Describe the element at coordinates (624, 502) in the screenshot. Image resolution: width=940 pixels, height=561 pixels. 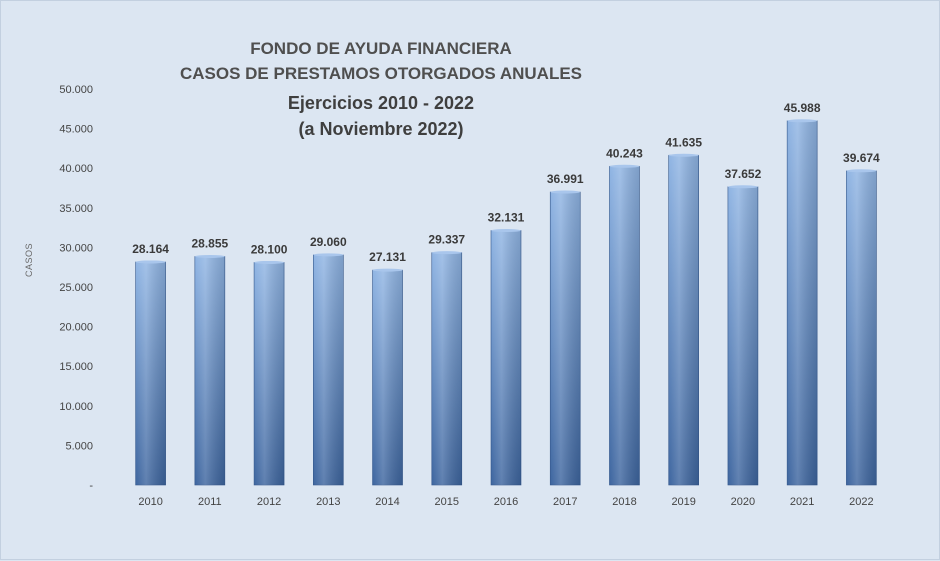
I see `x-tick-label-2018: 2018` at that location.